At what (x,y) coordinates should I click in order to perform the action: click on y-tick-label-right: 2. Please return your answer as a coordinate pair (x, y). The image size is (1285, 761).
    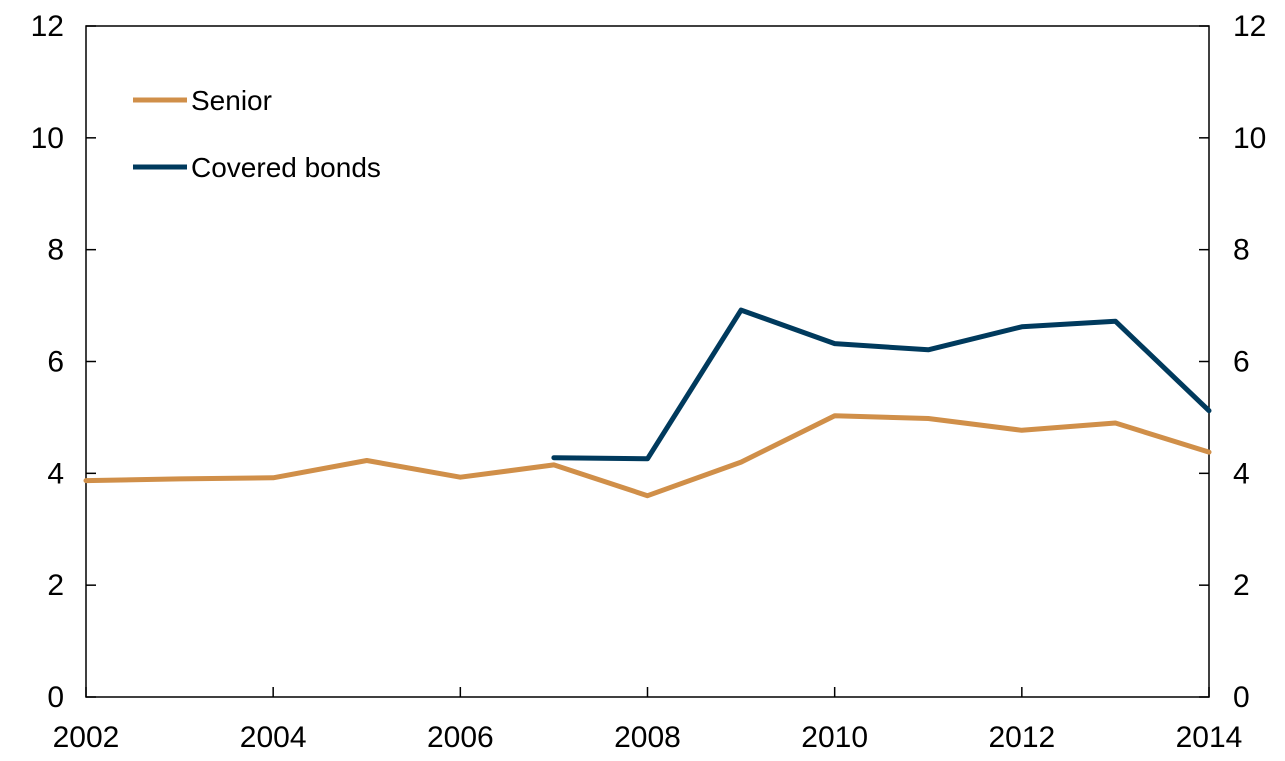
    Looking at the image, I should click on (1241, 585).